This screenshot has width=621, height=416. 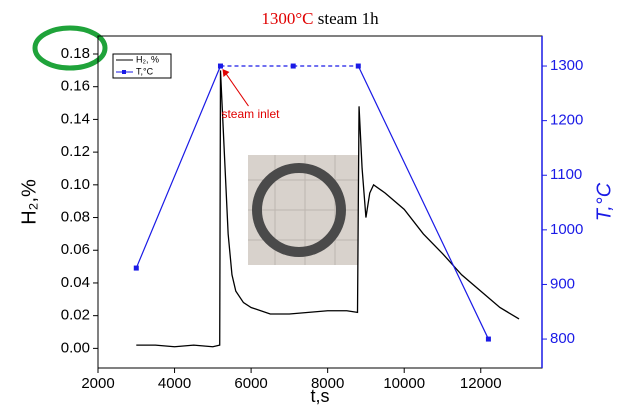 I want to click on y-tick-label: 0.08, so click(x=75, y=217).